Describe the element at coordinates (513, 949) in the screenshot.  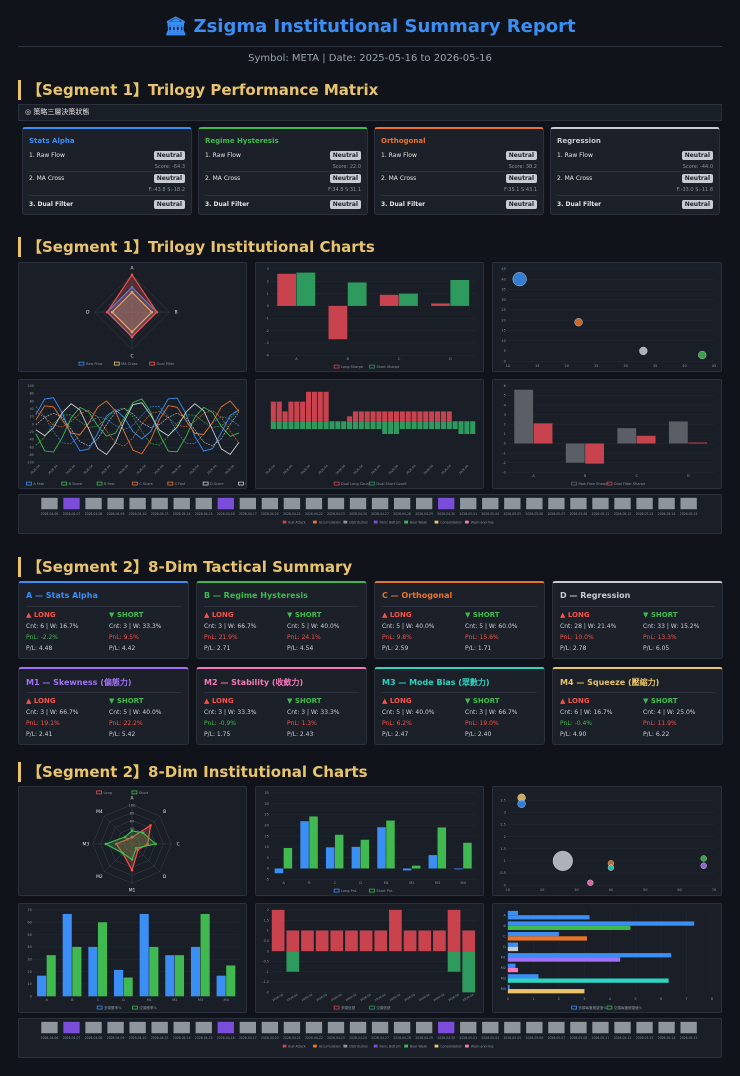
I see `hbar-short` at that location.